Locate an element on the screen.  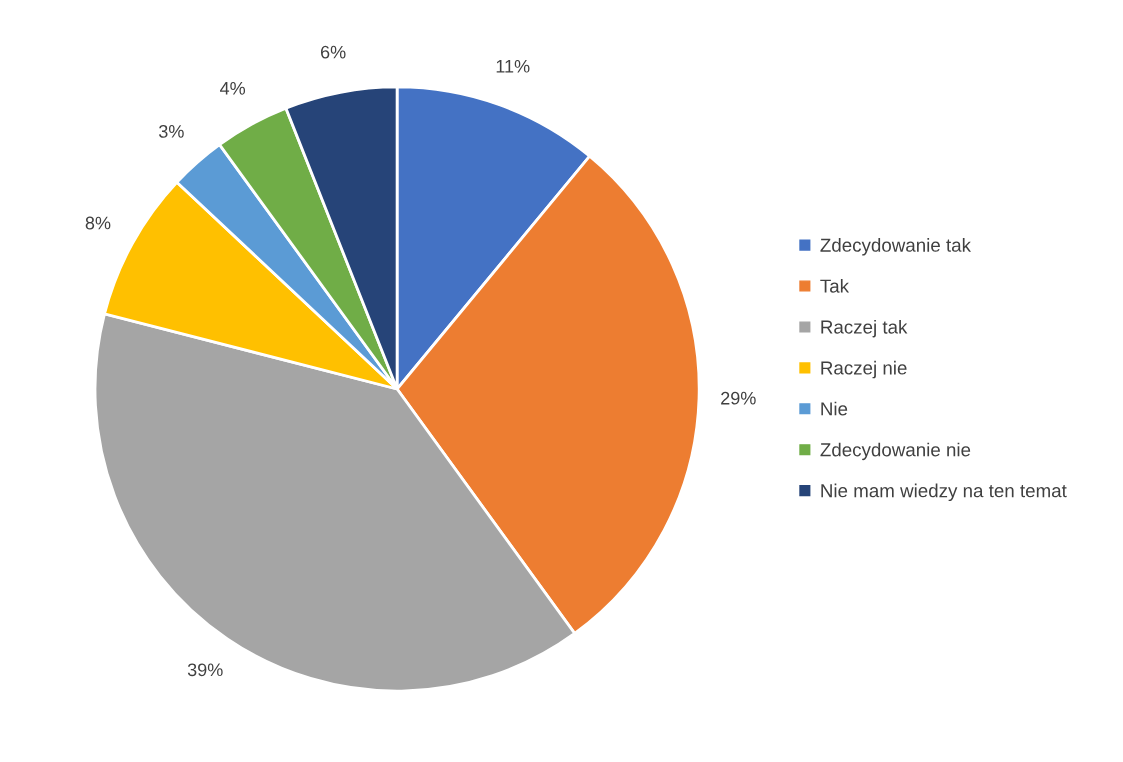
legend-label: Nie is located at coordinates (834, 408).